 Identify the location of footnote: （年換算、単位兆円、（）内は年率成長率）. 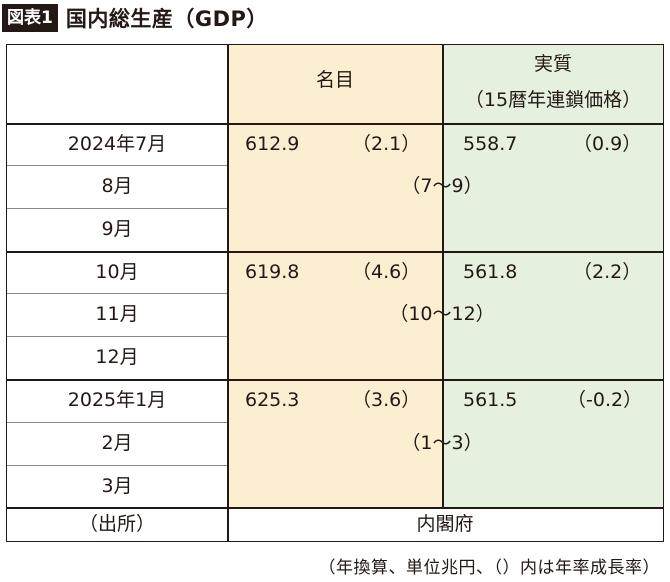
(489, 568).